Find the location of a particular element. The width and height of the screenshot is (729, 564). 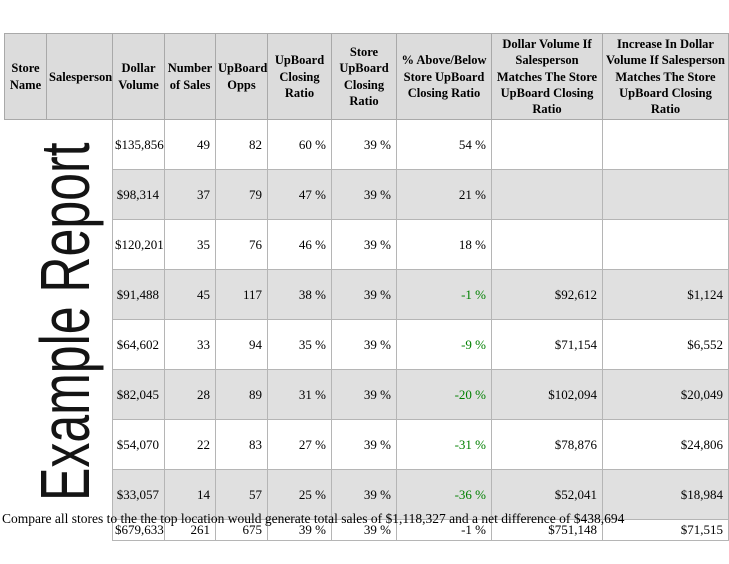

total-upboard-closing-ratio: 39 % is located at coordinates (299, 530).